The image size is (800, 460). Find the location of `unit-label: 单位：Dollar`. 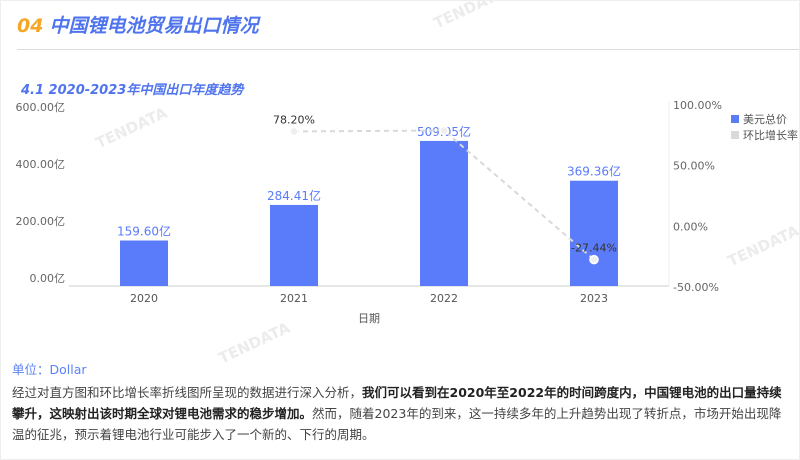

unit-label: 单位：Dollar is located at coordinates (49, 369).